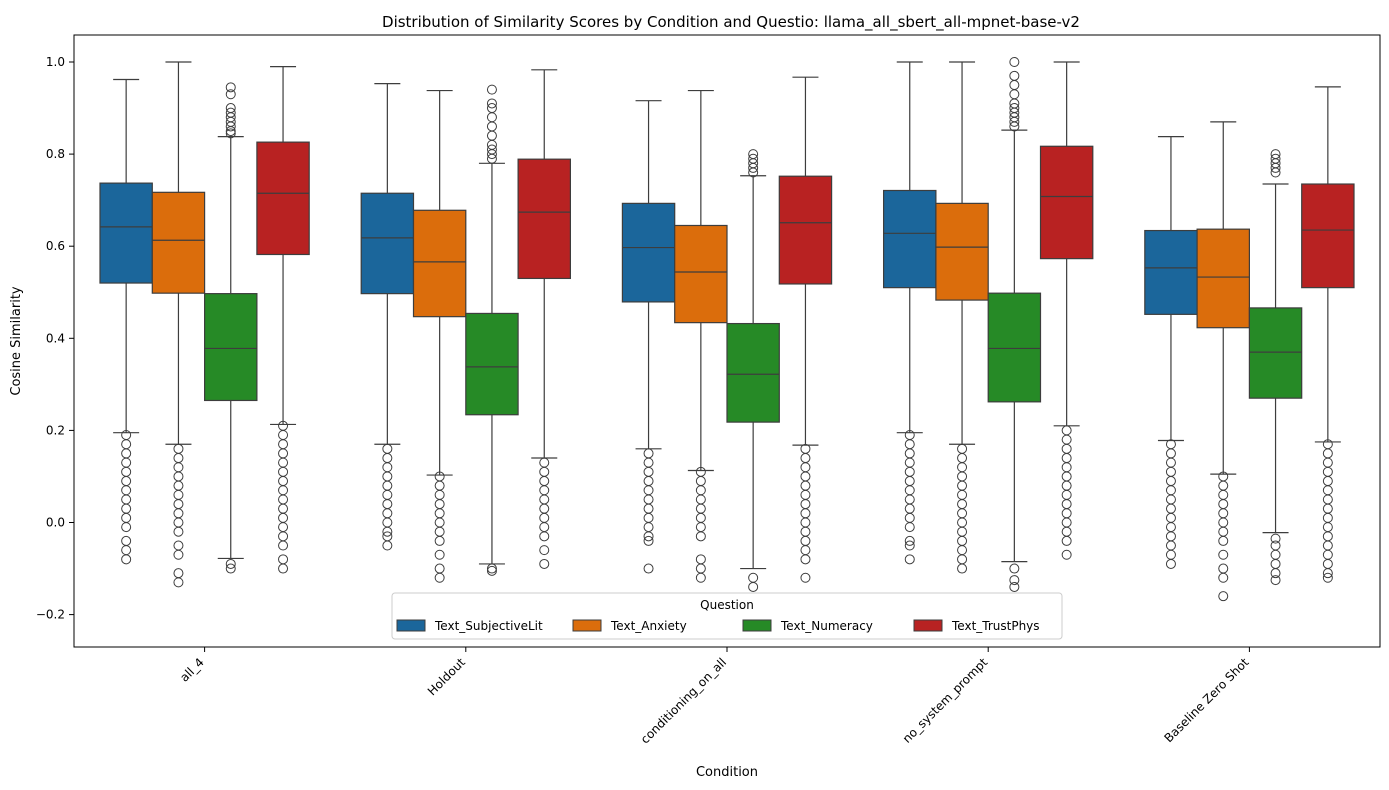  What do you see at coordinates (683, 700) in the screenshot?
I see `x-tick-label: conditioning_on_all` at bounding box center [683, 700].